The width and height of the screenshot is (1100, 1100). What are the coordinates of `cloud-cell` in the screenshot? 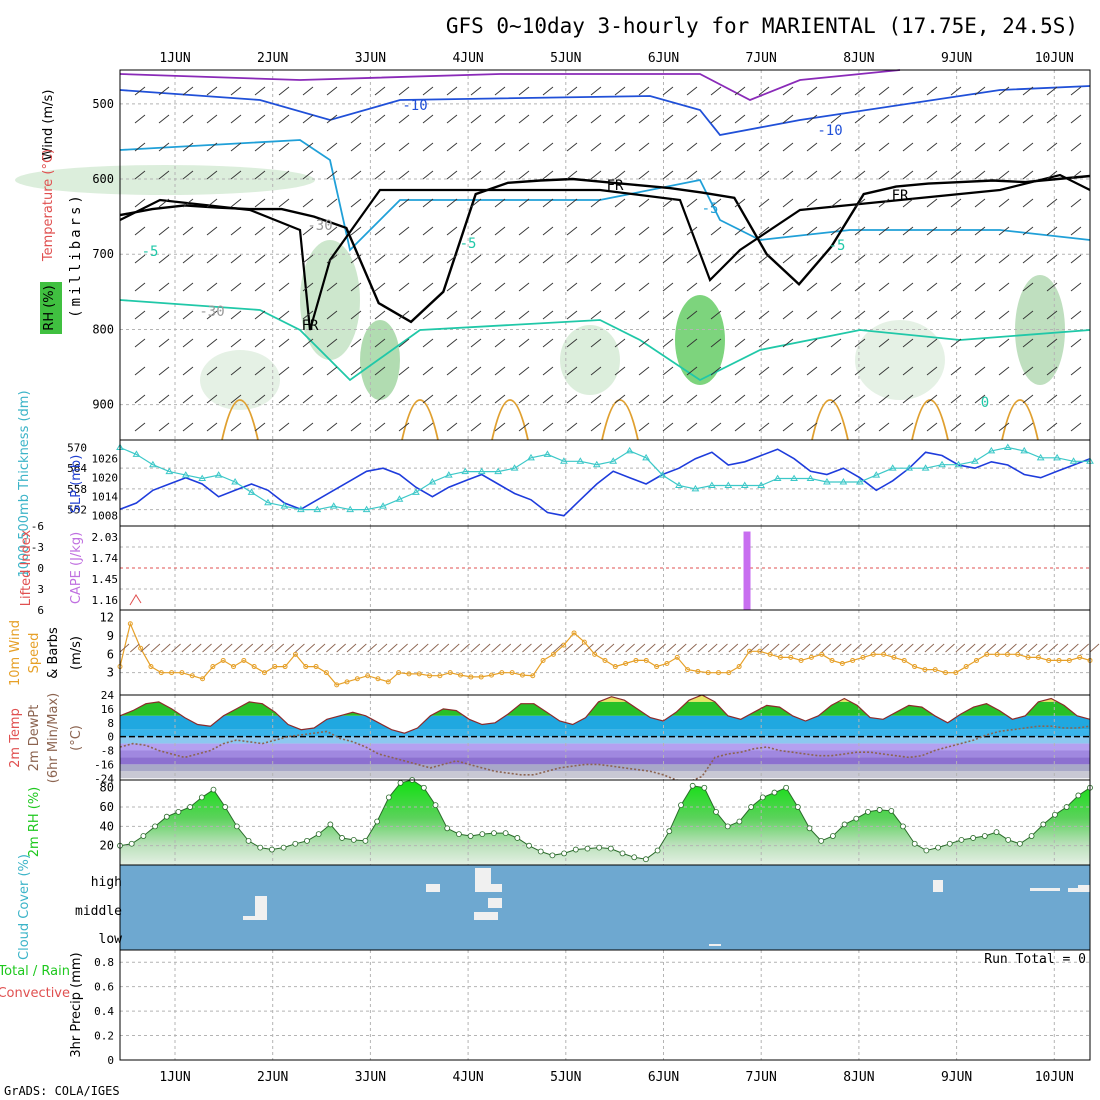 It's located at (715, 945).